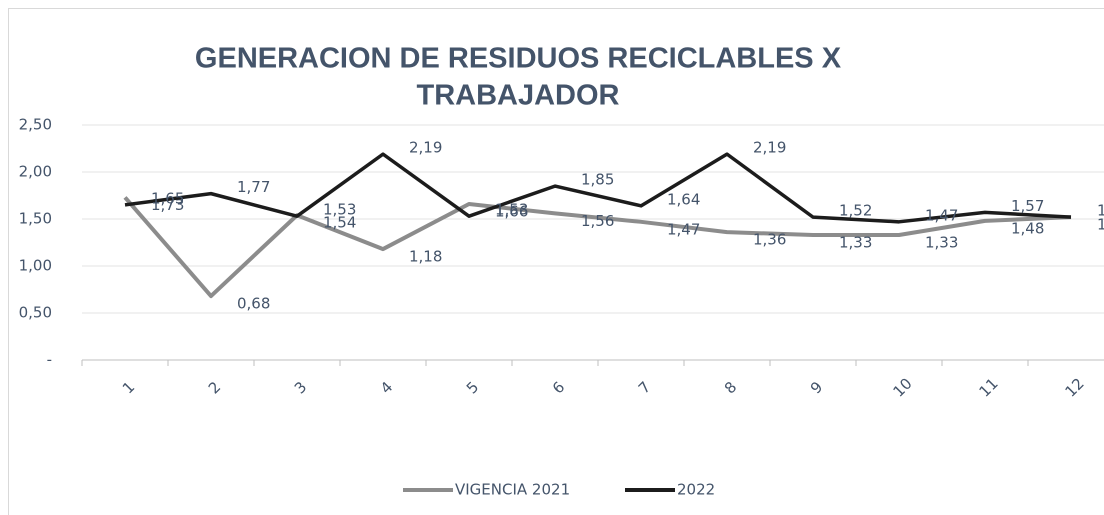  I want to click on x-tick-label: 7, so click(644, 387).